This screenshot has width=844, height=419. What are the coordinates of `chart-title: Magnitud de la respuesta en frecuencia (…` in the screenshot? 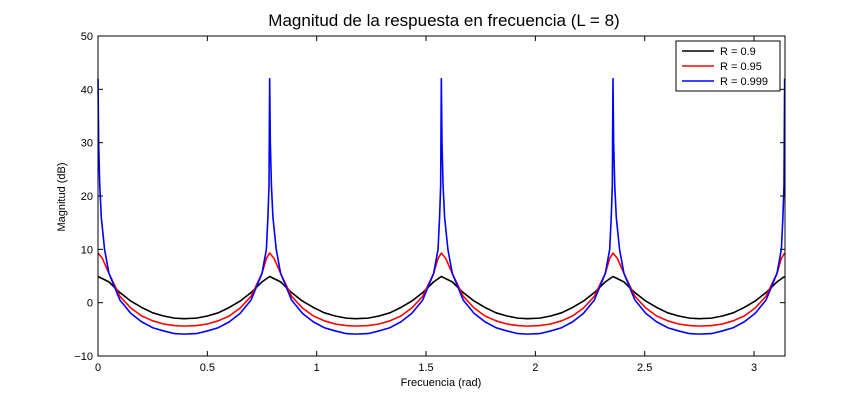 It's located at (443, 20).